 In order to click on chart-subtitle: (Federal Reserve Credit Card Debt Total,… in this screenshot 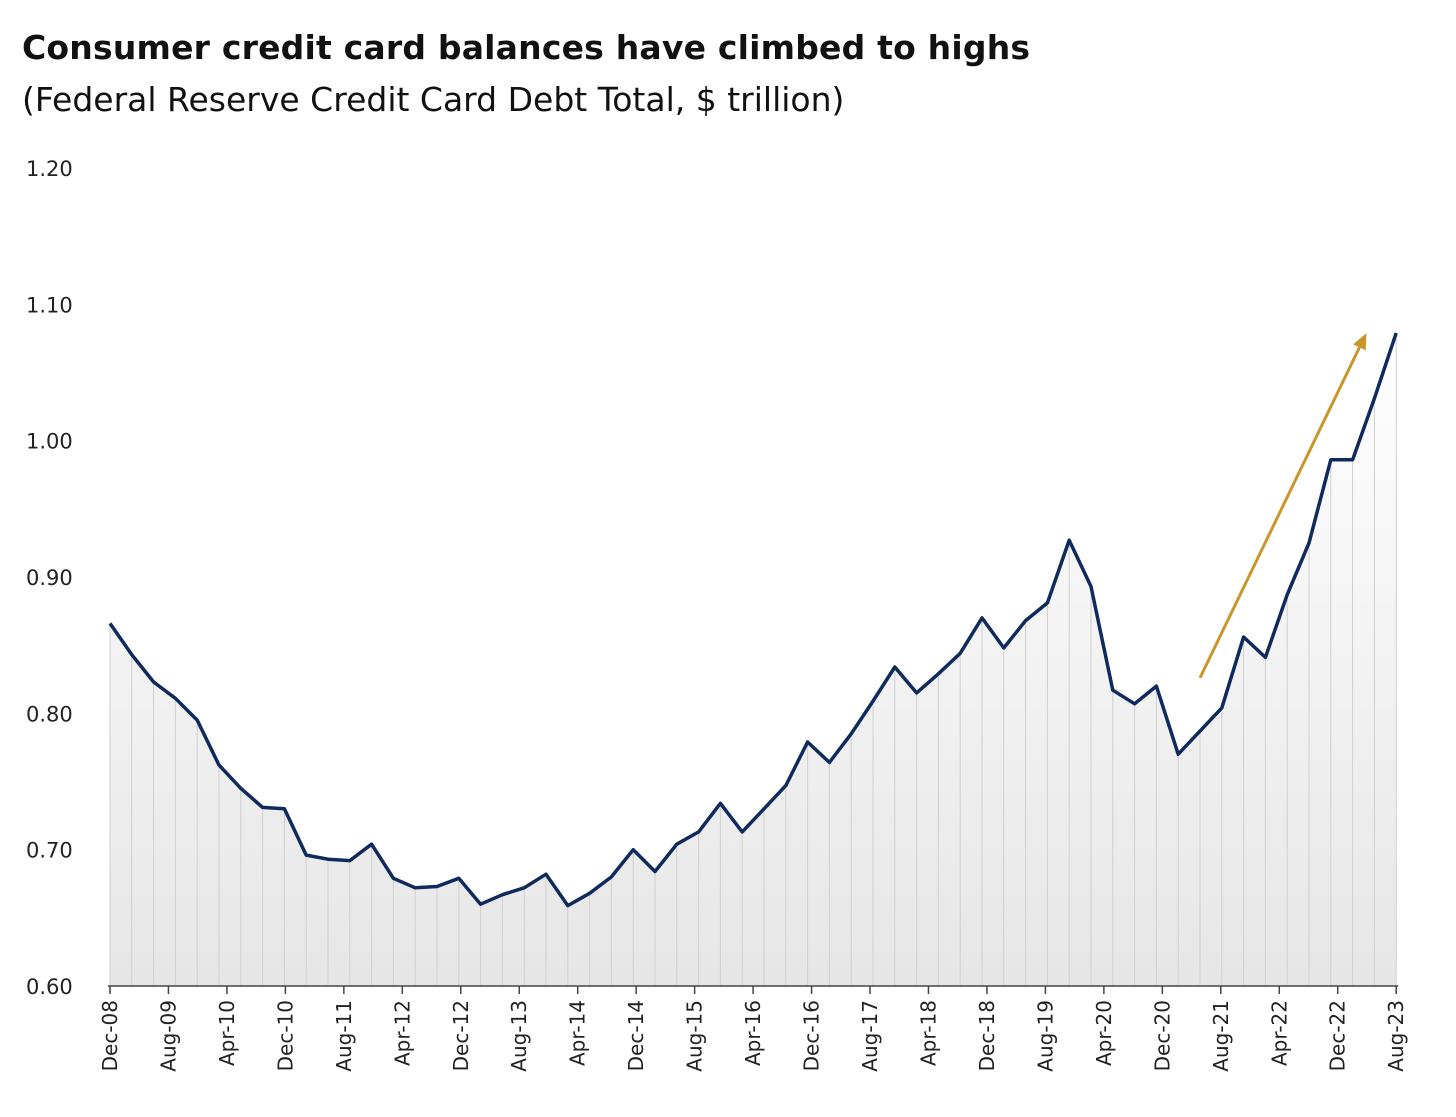, I will do `click(433, 99)`.